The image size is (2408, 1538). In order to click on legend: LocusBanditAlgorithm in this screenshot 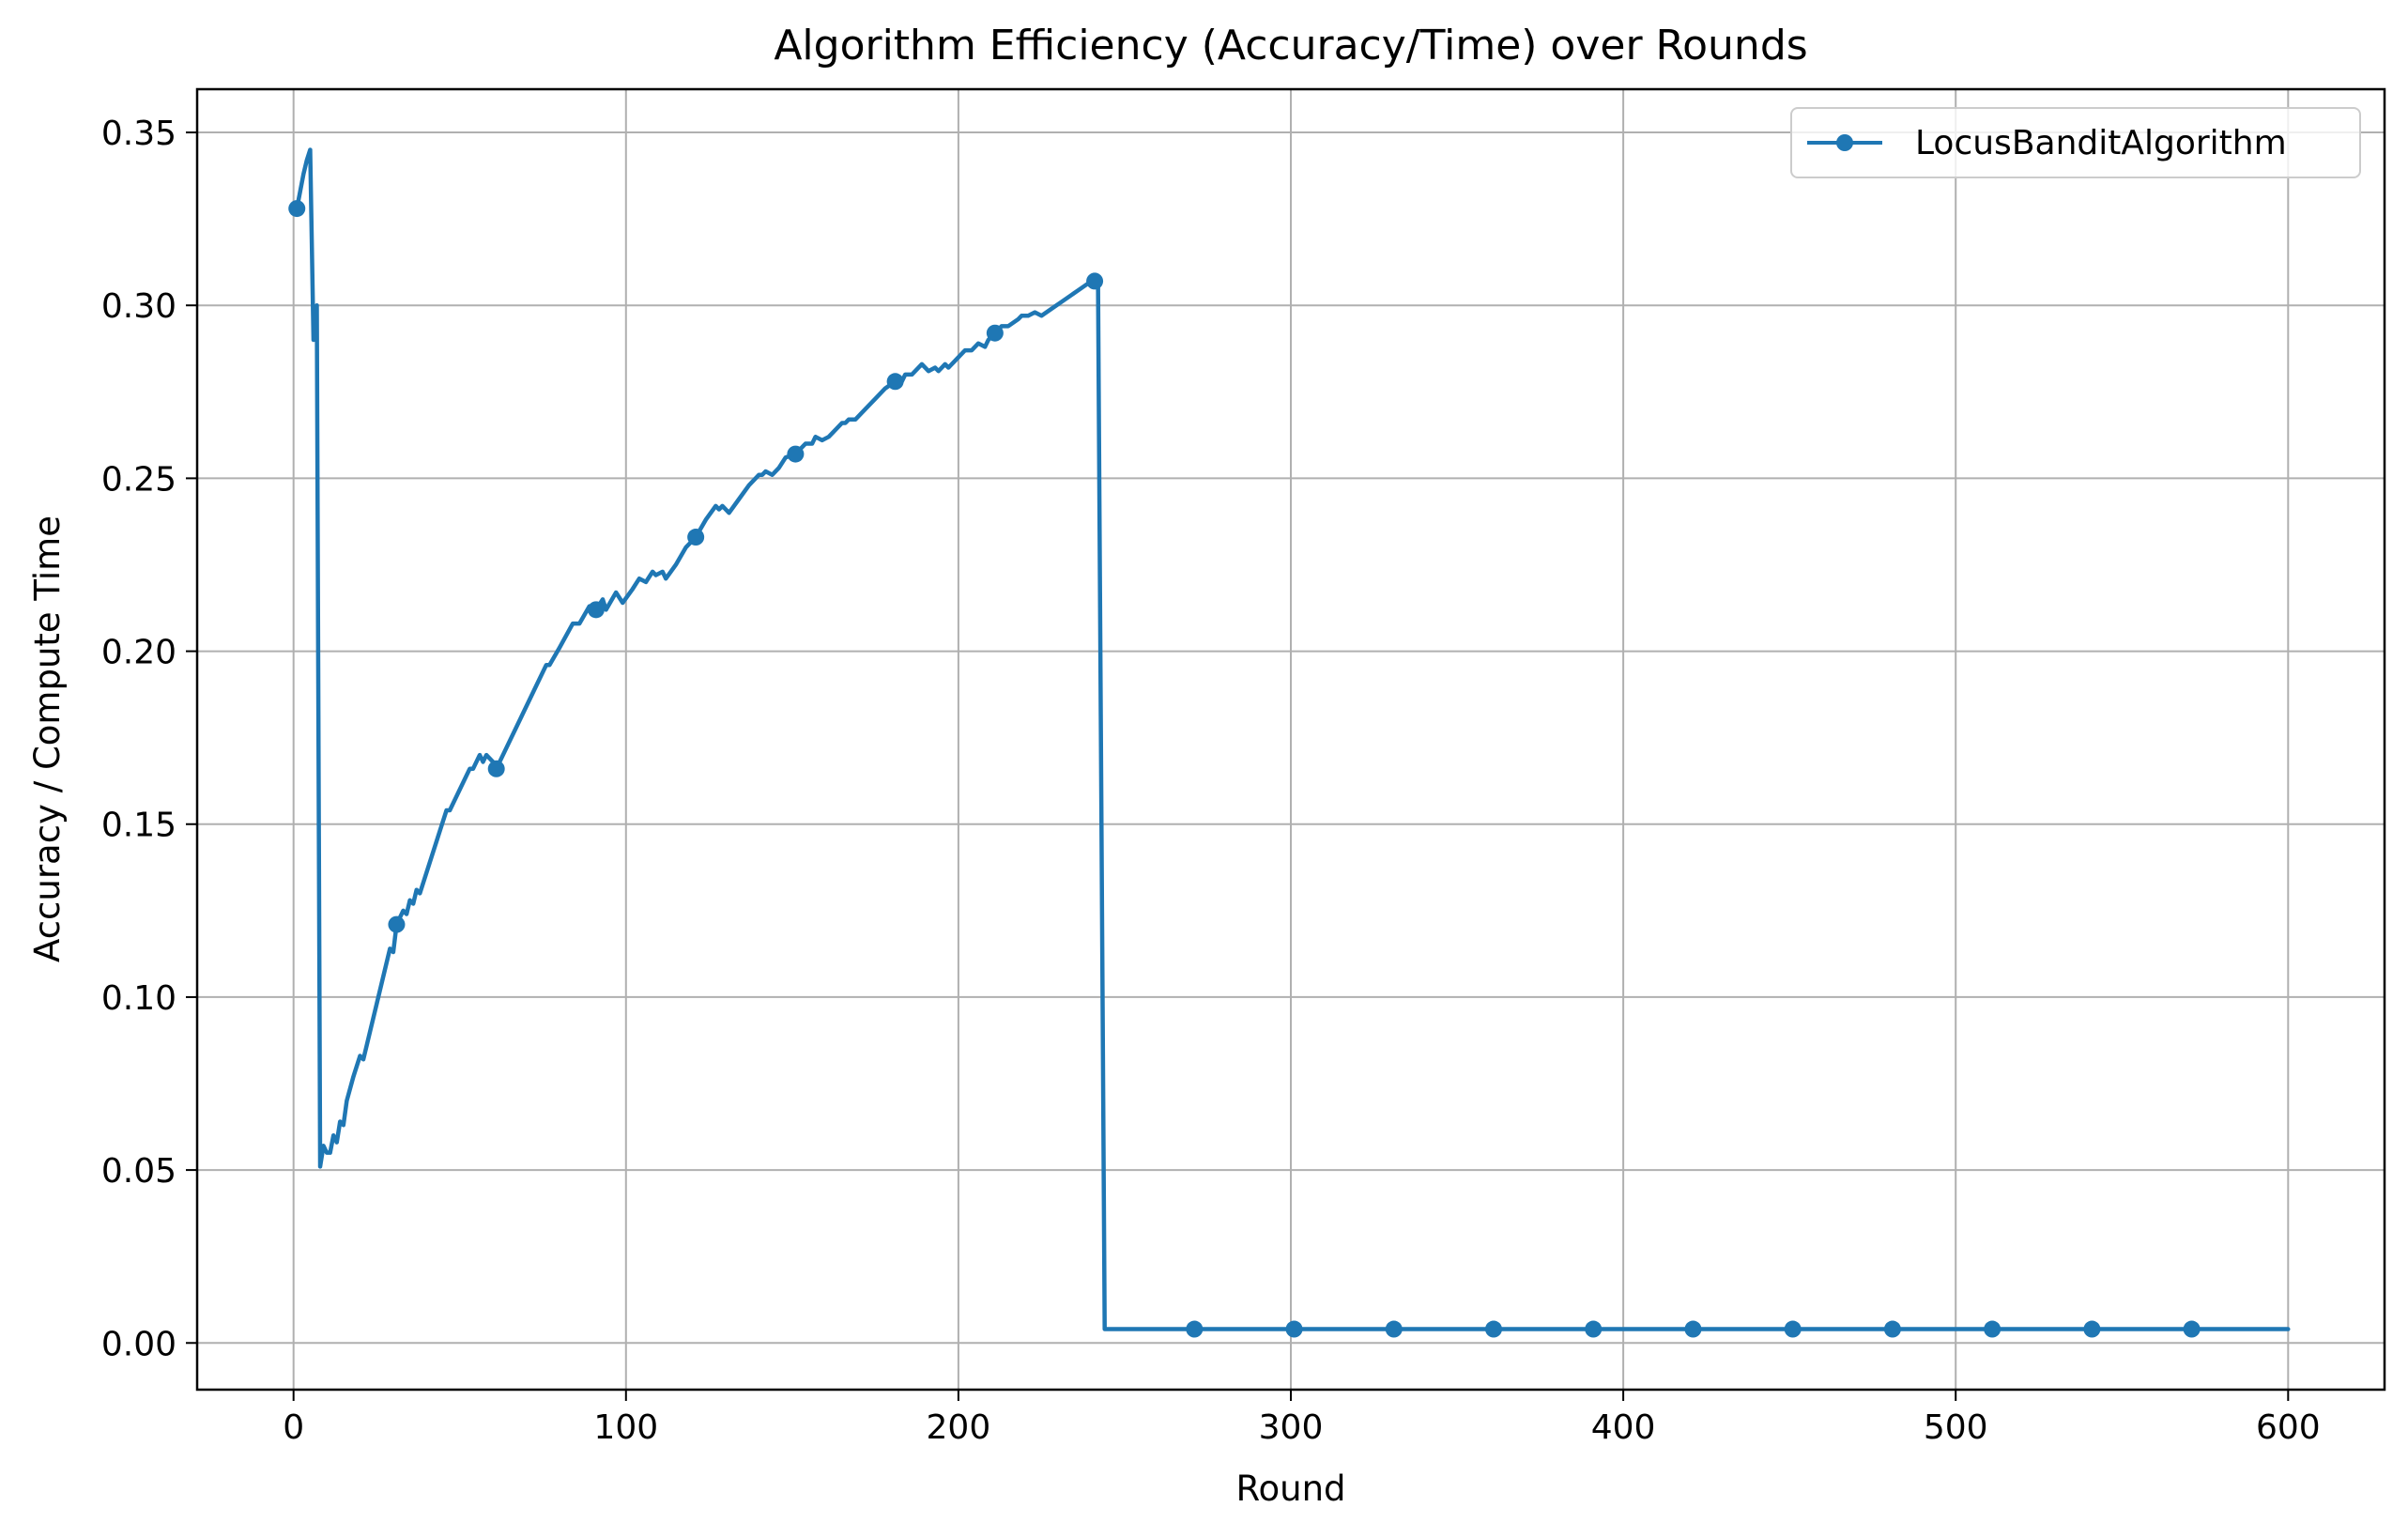, I will do `click(2075, 142)`.